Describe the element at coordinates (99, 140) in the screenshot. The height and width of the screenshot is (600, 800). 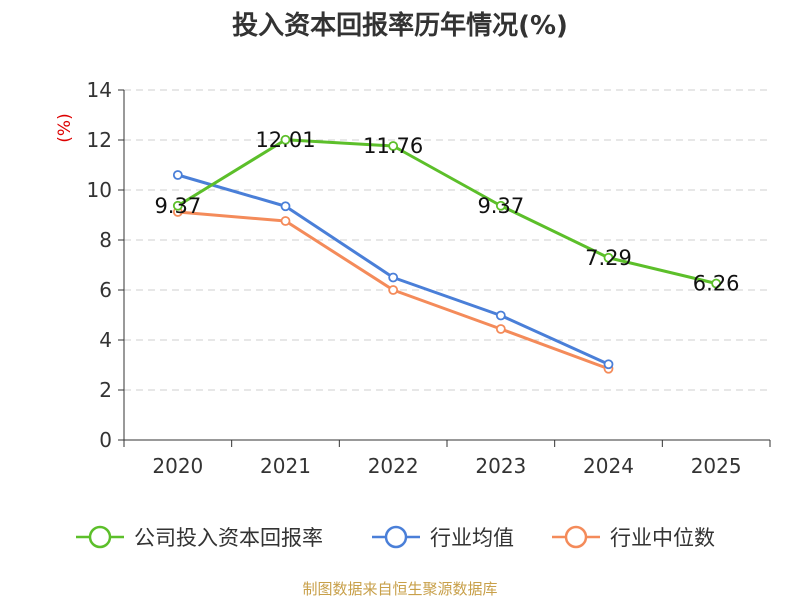
I see `y-tick-label: 12` at that location.